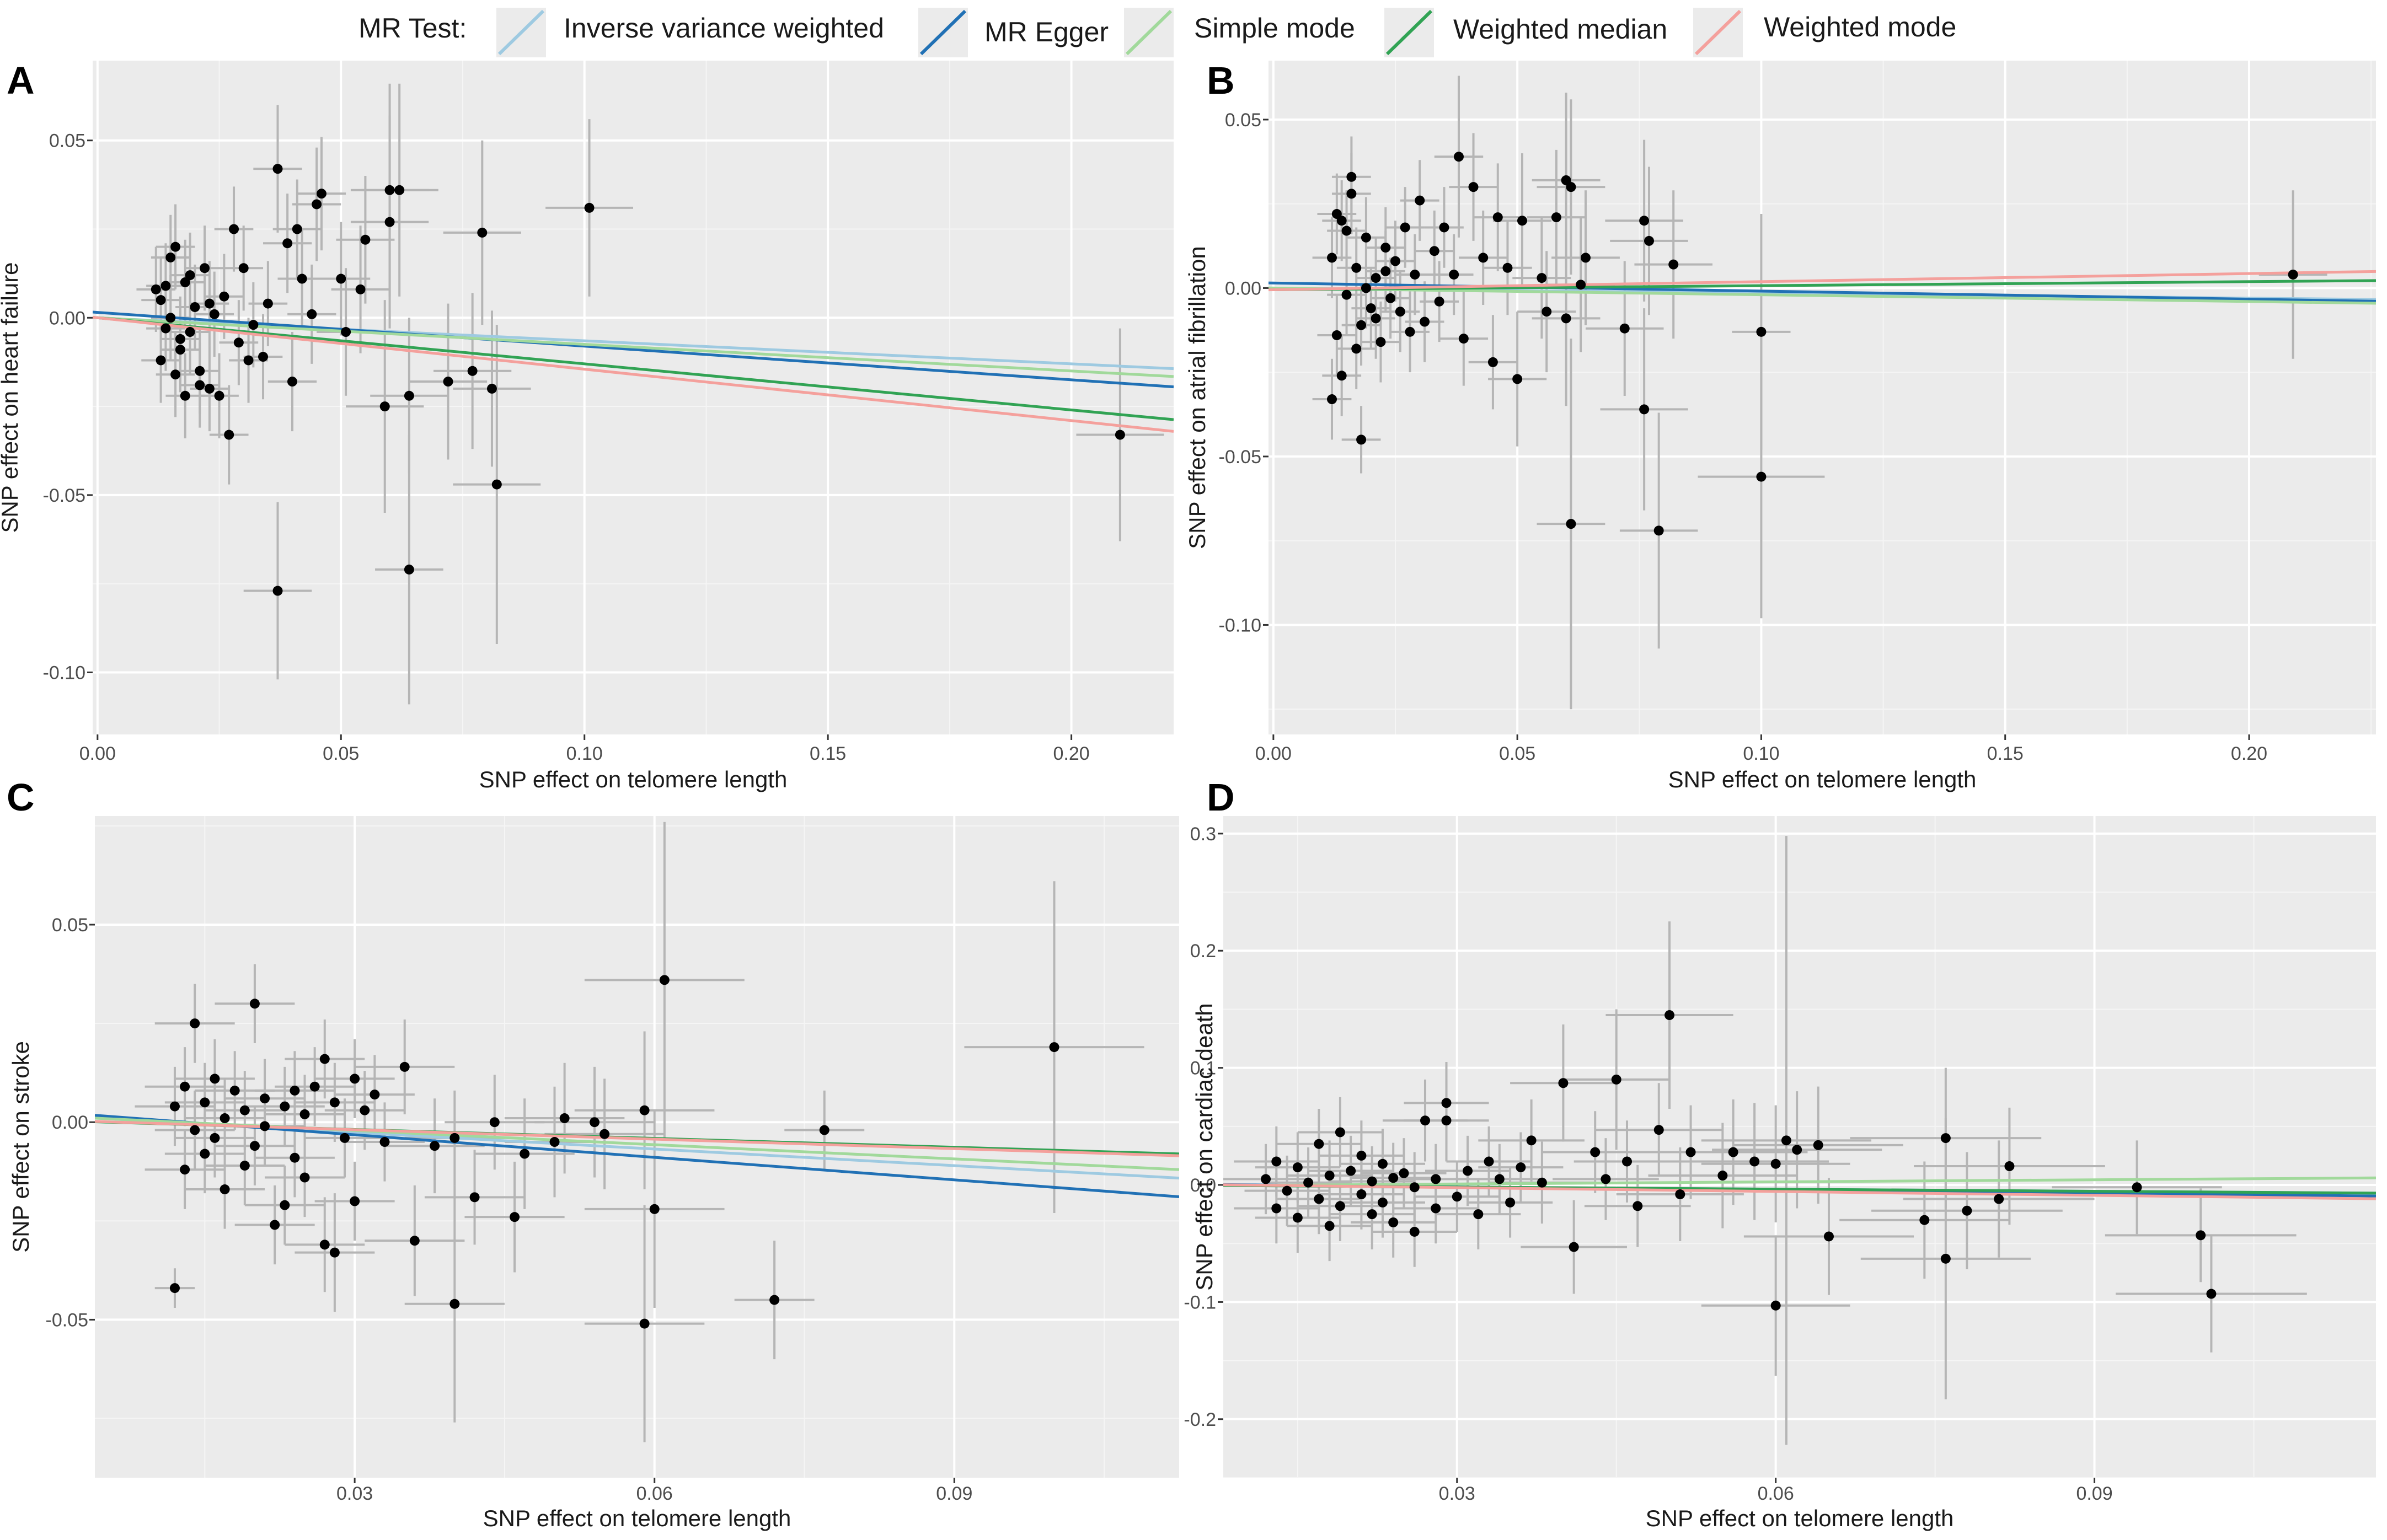 Image resolution: width=2387 pixels, height=1540 pixels. What do you see at coordinates (67, 318) in the screenshot?
I see `panel-a-y-tick-label: 0.00` at bounding box center [67, 318].